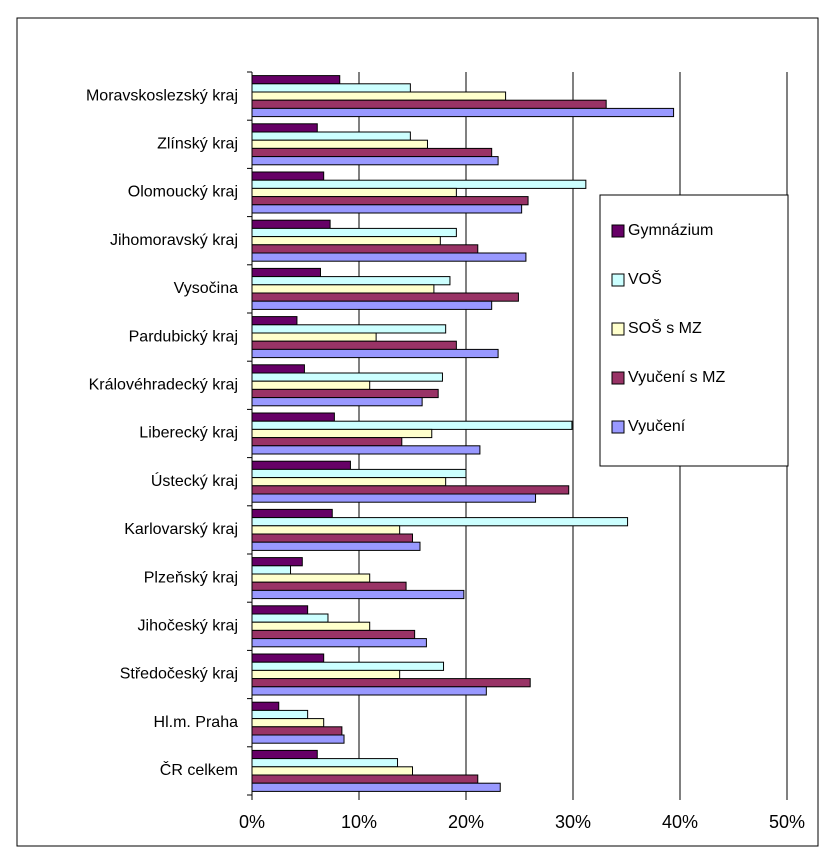 This screenshot has height=854, width=835. I want to click on y-tick-label: Vysočina, so click(206, 288).